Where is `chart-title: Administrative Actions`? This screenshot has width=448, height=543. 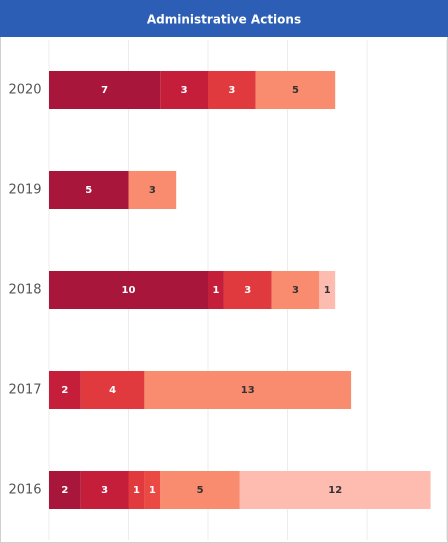
chart-title: Administrative Actions is located at coordinates (224, 20).